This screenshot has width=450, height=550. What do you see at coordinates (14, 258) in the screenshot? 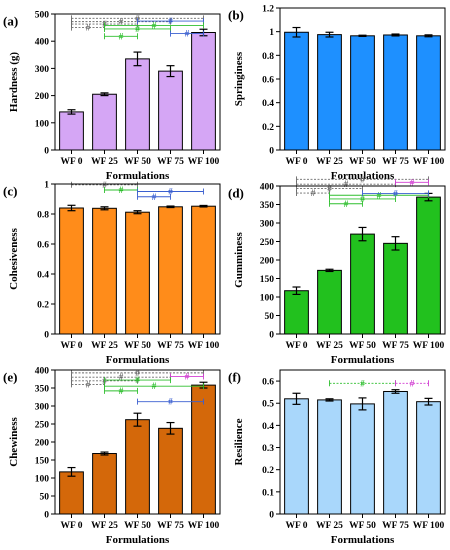
I see `y-axis-title: Cohesiveness` at bounding box center [14, 258].